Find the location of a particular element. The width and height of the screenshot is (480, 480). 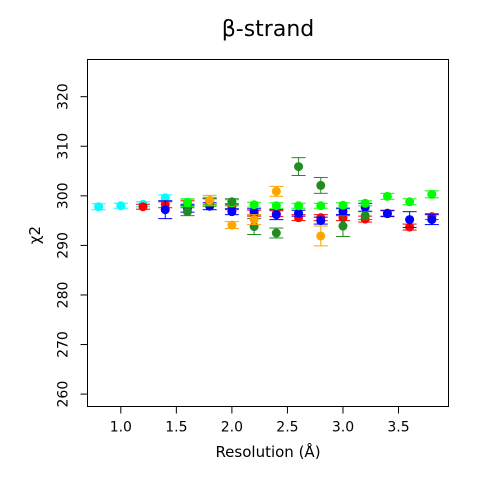

x-tick-label: 1.0 is located at coordinates (121, 428).